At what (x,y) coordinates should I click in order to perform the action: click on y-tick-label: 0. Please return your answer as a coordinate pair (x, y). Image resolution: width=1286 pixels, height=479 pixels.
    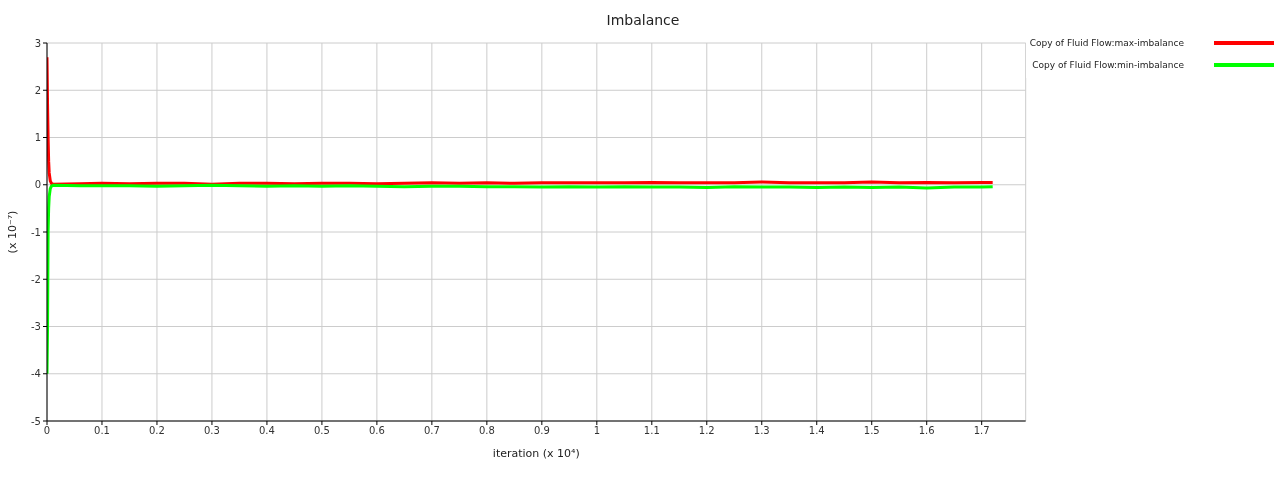
    Looking at the image, I should click on (37, 185).